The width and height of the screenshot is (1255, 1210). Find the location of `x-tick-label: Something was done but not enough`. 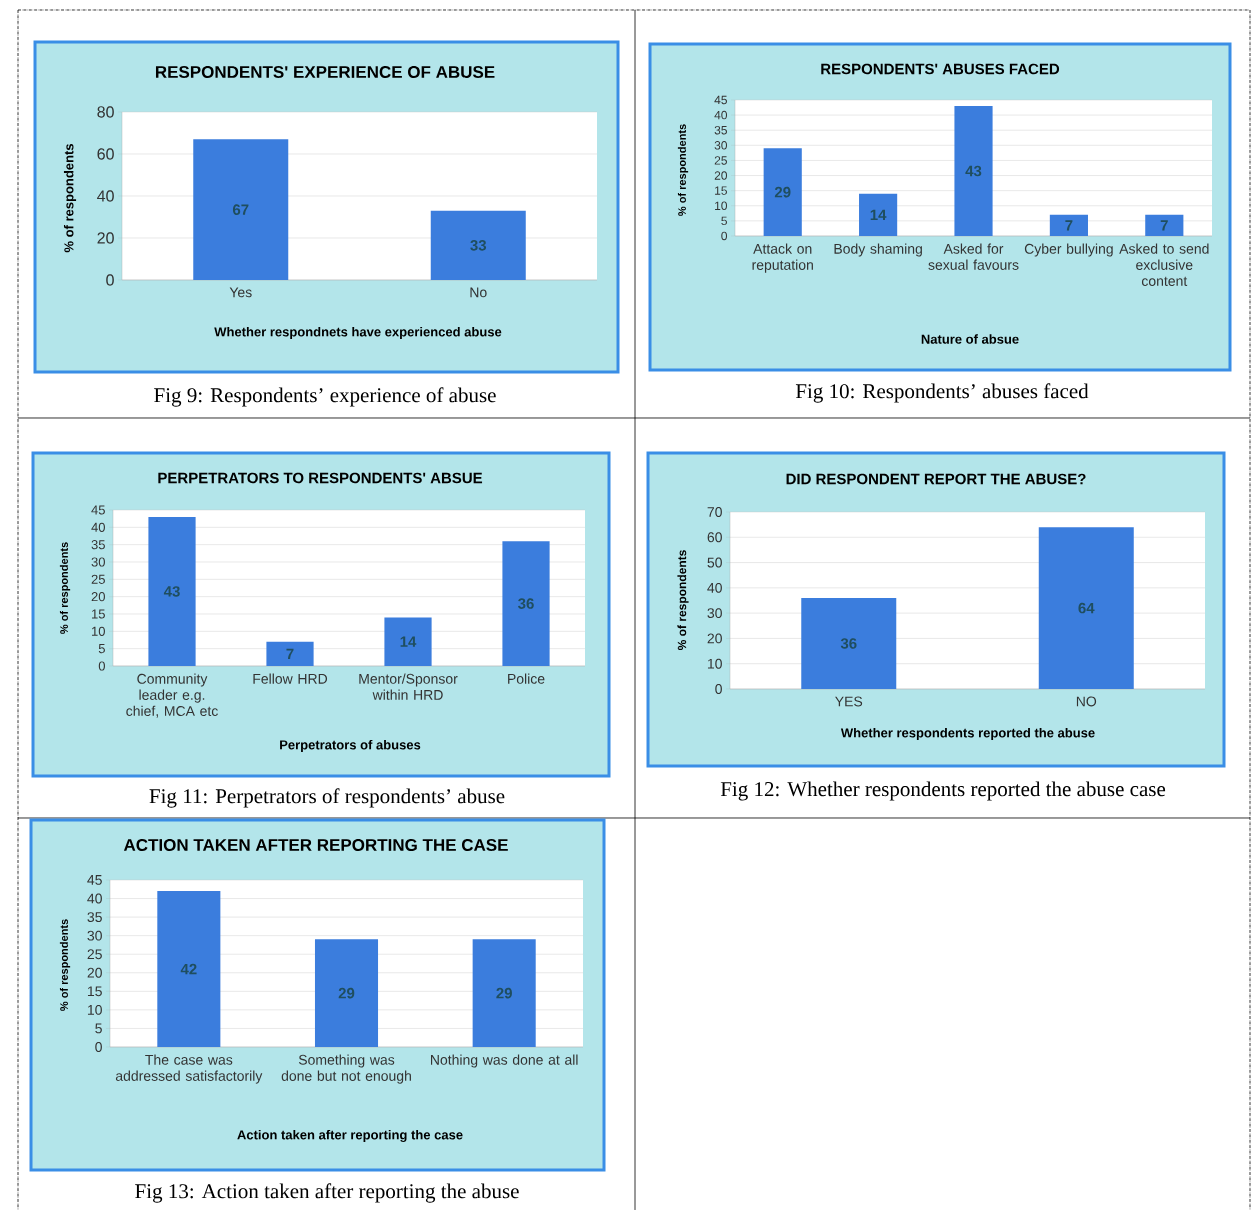

x-tick-label: Something was done but not enough is located at coordinates (346, 1069).